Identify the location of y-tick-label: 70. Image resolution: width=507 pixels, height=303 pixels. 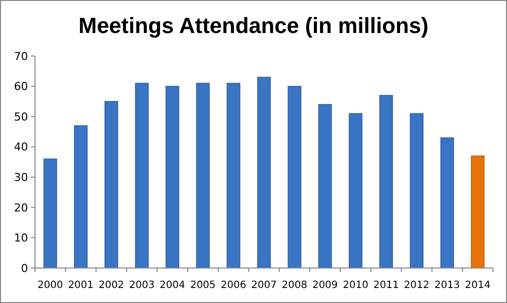
(21, 56).